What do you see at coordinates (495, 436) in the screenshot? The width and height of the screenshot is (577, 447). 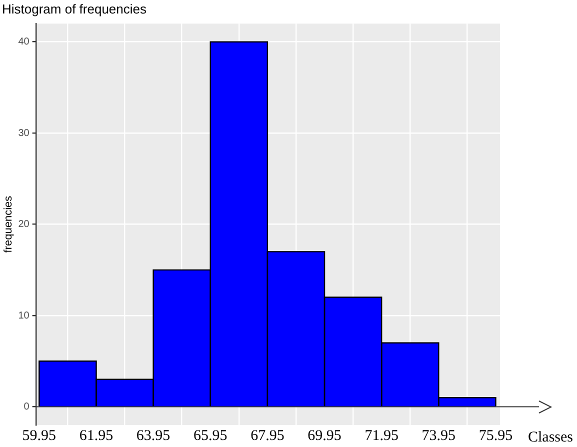 I see `x-tick-label: 75.95` at bounding box center [495, 436].